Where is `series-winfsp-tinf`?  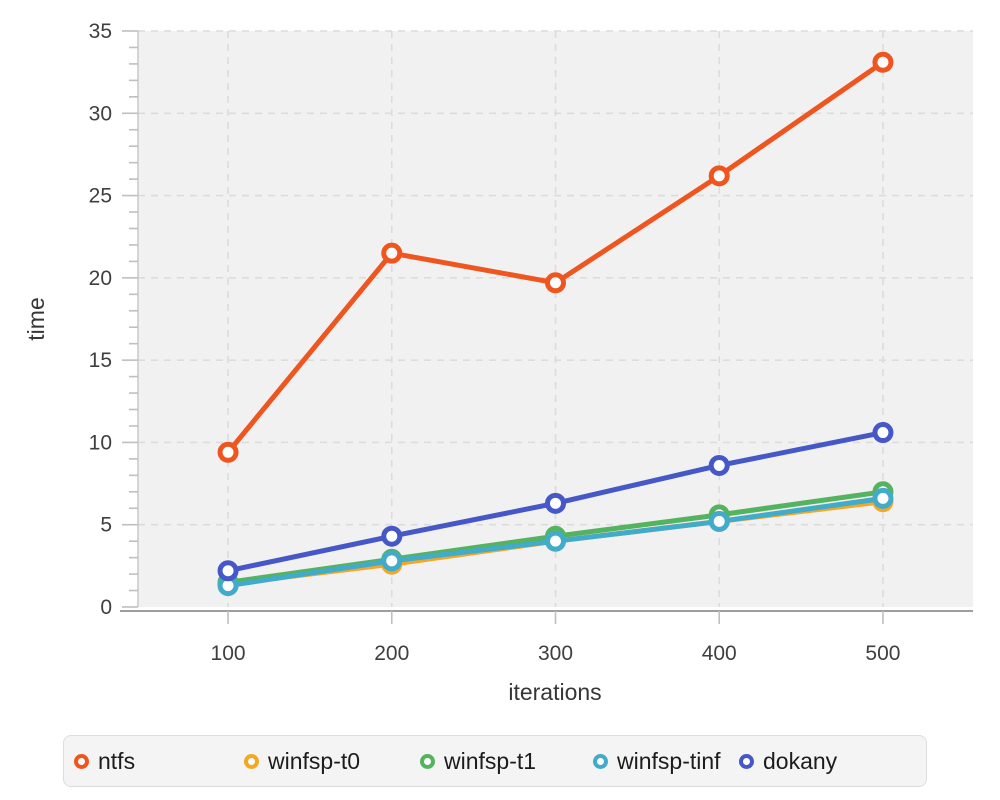
series-winfsp-tinf is located at coordinates (555, 542).